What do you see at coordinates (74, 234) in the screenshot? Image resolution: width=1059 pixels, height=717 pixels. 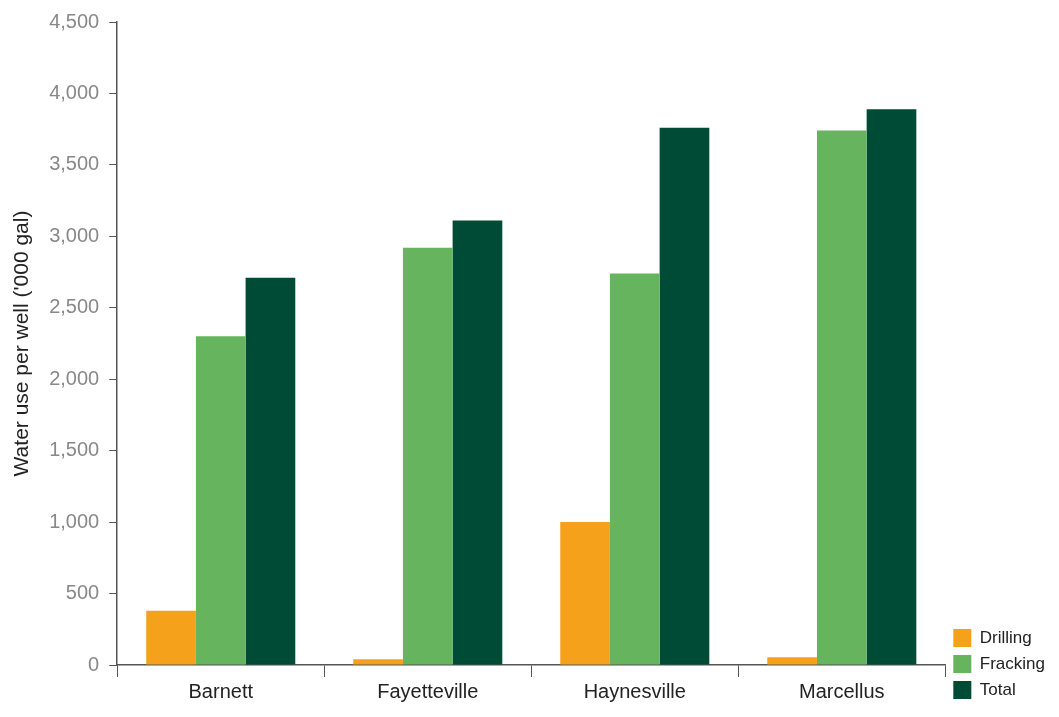 I see `y-tick-label: 3,000` at bounding box center [74, 234].